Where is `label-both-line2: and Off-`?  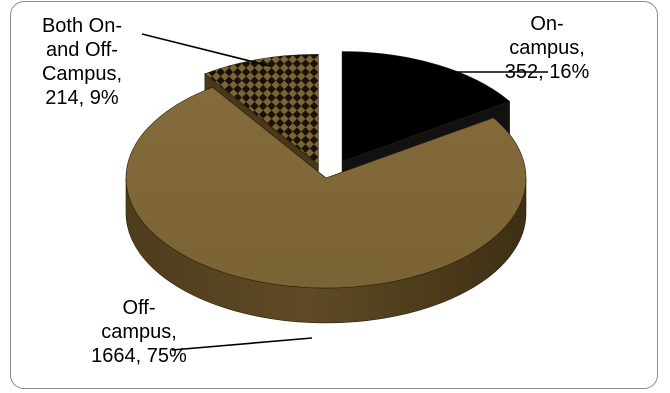 label-both-line2: and Off- is located at coordinates (82, 50).